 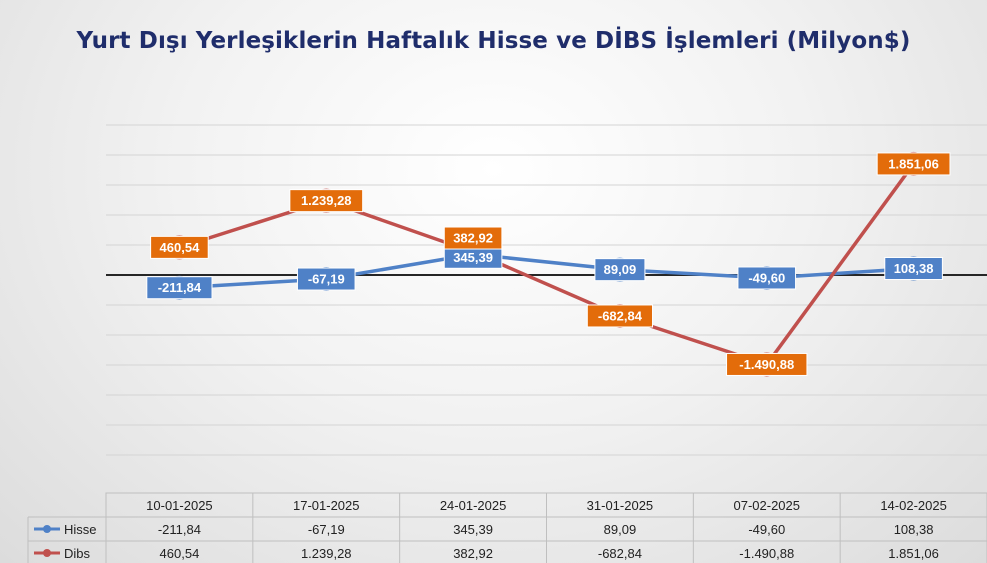 I want to click on dibs-table-value: -682,84, so click(x=620, y=553).